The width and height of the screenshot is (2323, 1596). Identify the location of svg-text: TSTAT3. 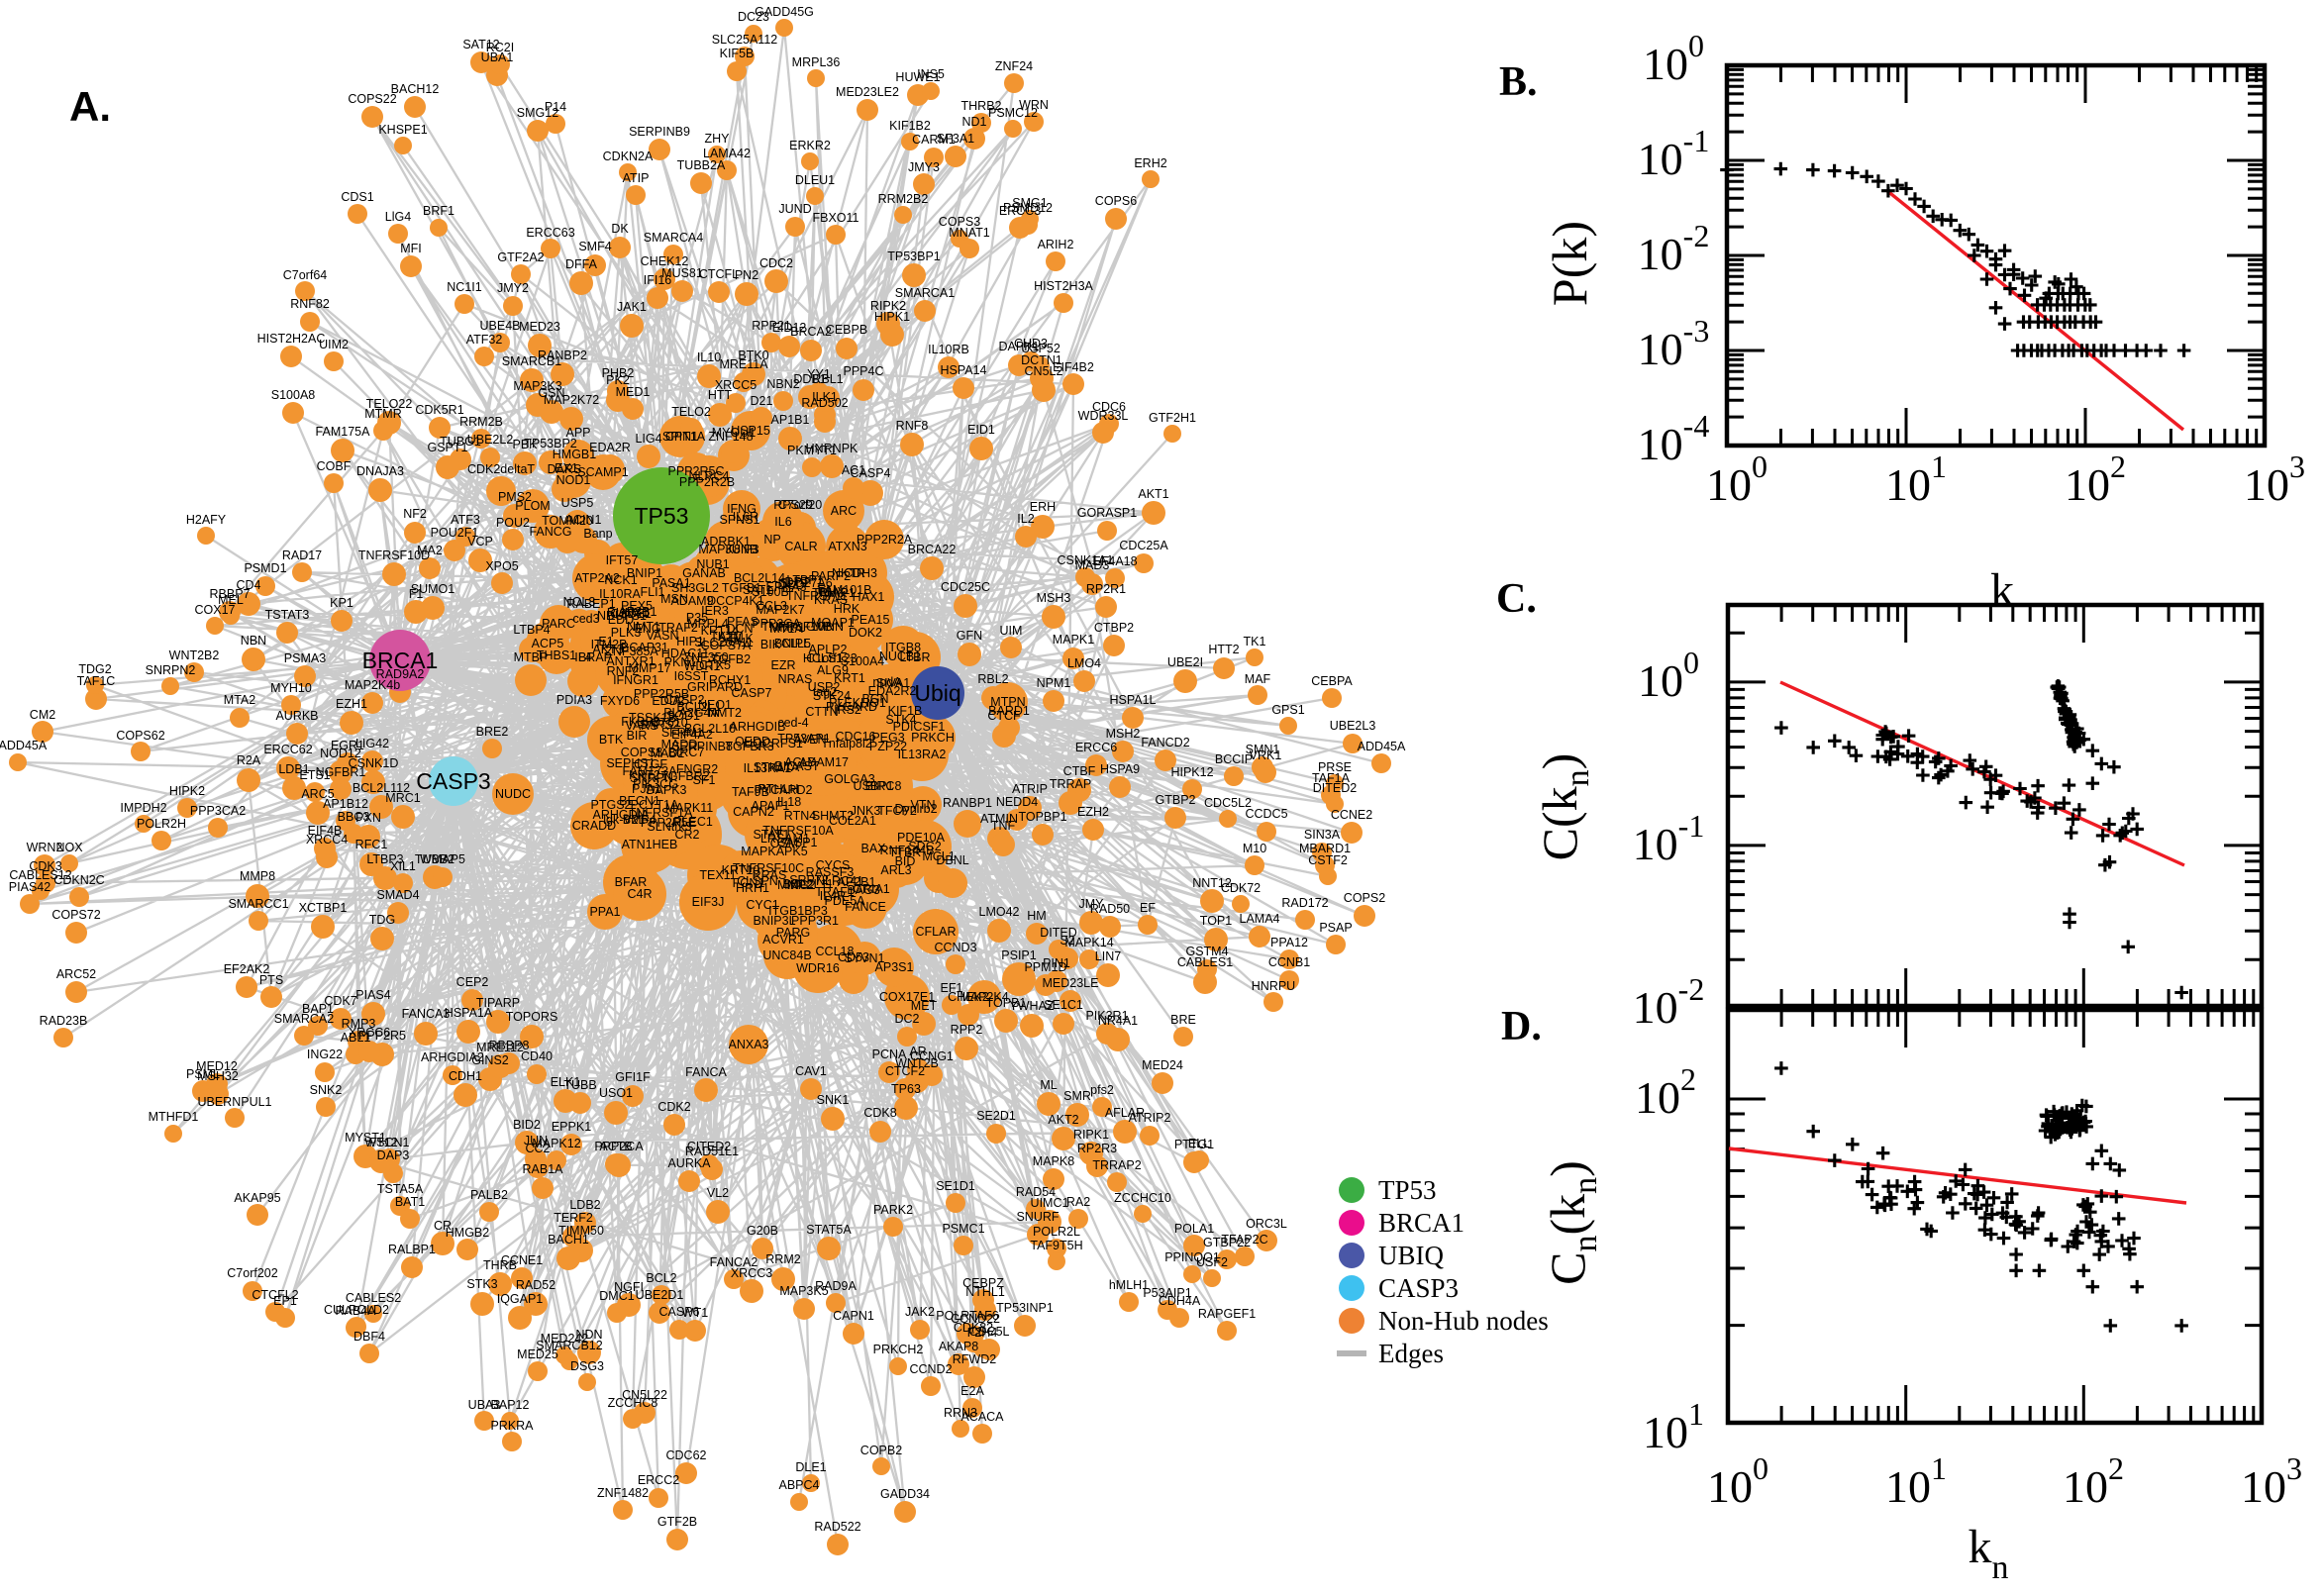
(288, 615).